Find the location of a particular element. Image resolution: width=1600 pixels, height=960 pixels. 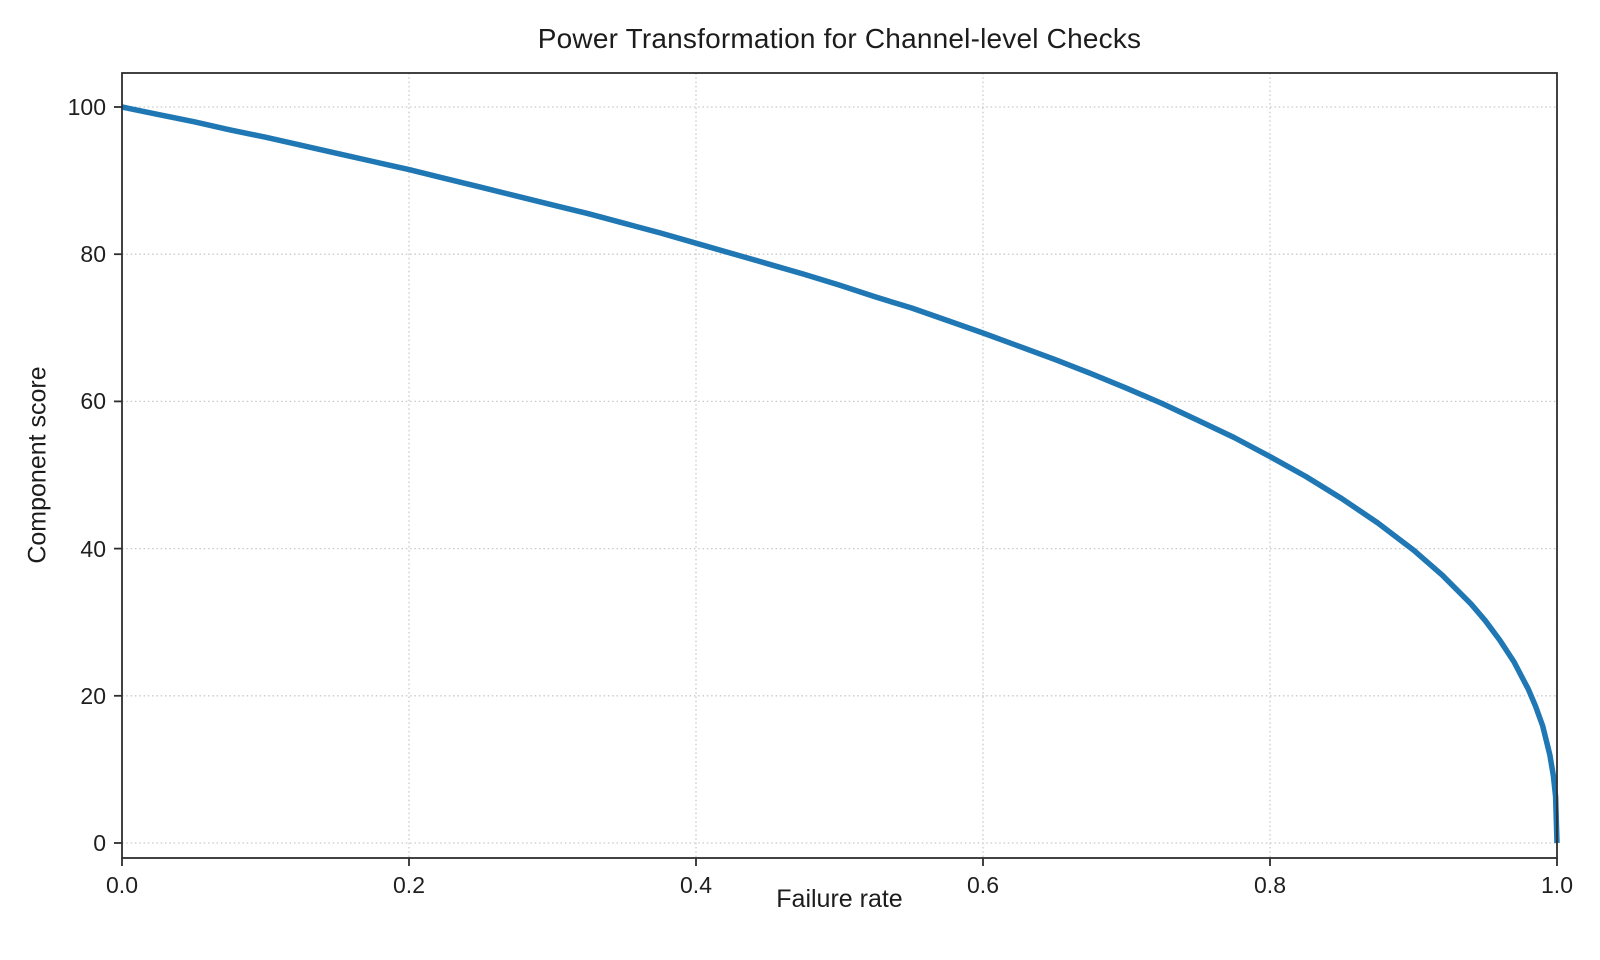

x-tick-label: 1.0 is located at coordinates (1557, 885).